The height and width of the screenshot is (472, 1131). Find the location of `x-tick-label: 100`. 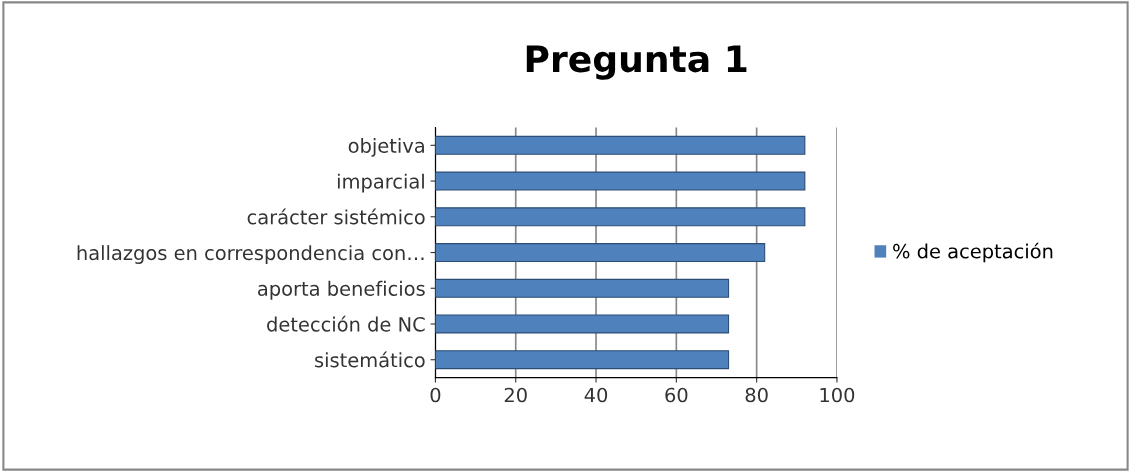

x-tick-label: 100 is located at coordinates (837, 395).